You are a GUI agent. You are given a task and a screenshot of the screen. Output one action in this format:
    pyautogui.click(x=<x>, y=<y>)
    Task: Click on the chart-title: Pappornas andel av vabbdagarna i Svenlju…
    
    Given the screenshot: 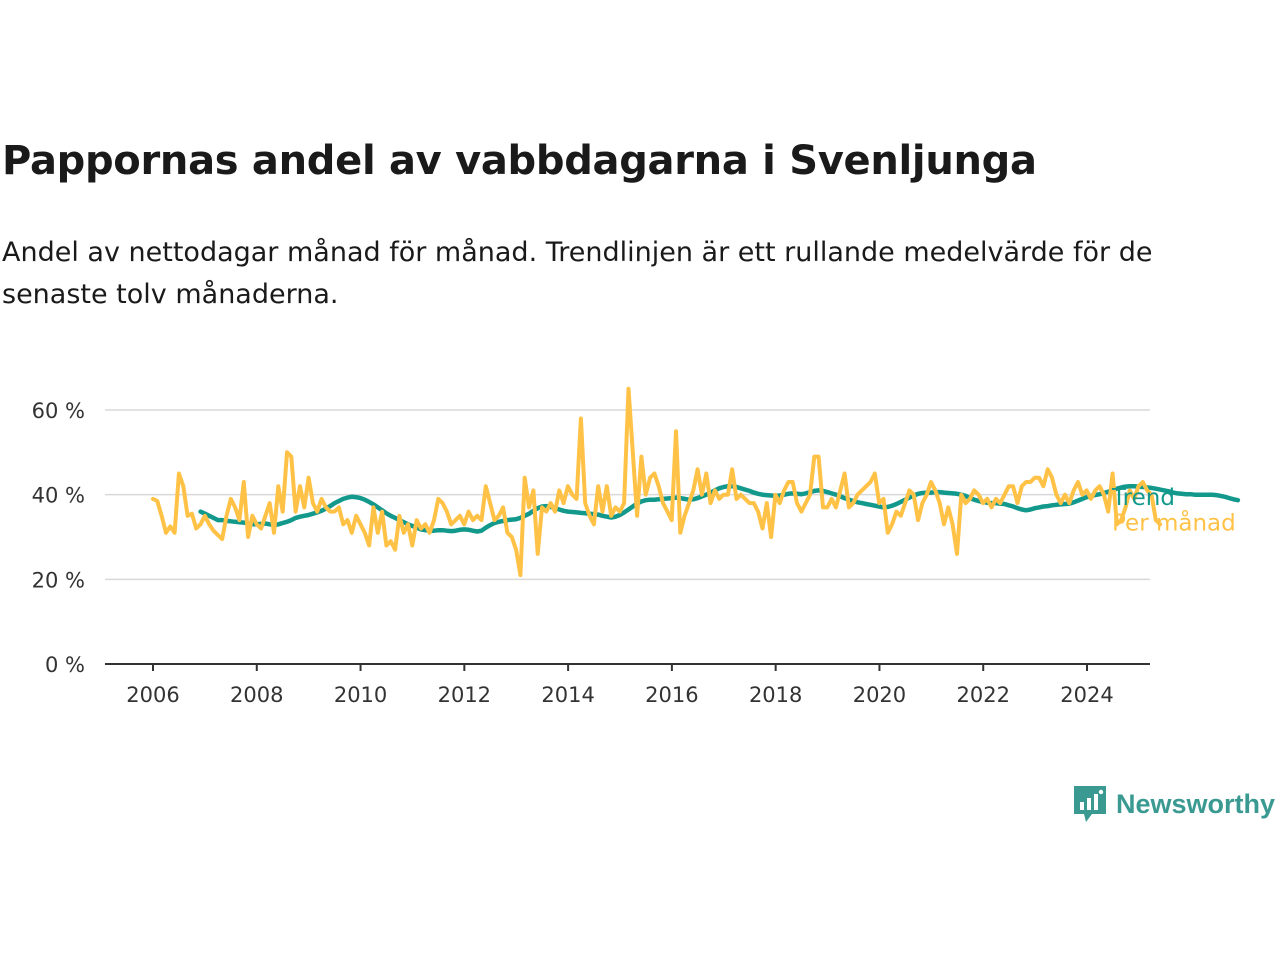 What is the action you would take?
    pyautogui.click(x=519, y=161)
    